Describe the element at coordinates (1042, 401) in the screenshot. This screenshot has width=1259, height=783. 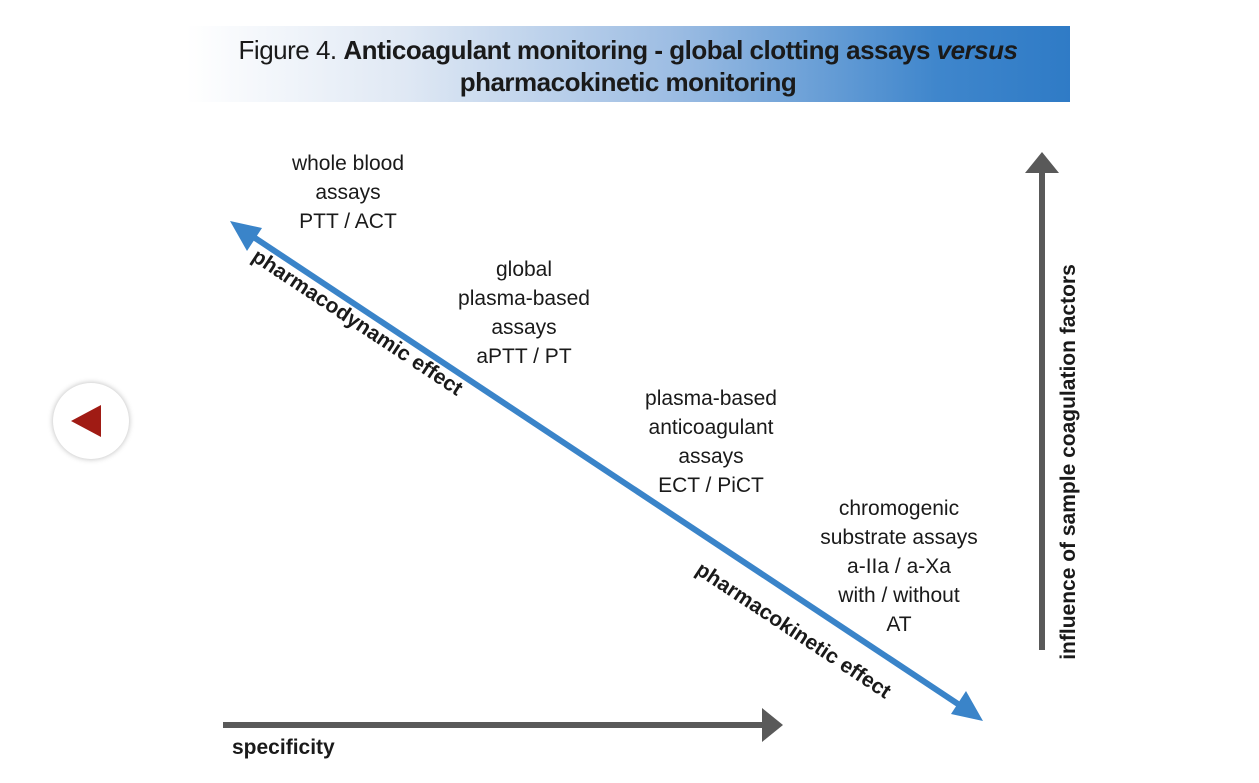
I see `influence-arrow` at that location.